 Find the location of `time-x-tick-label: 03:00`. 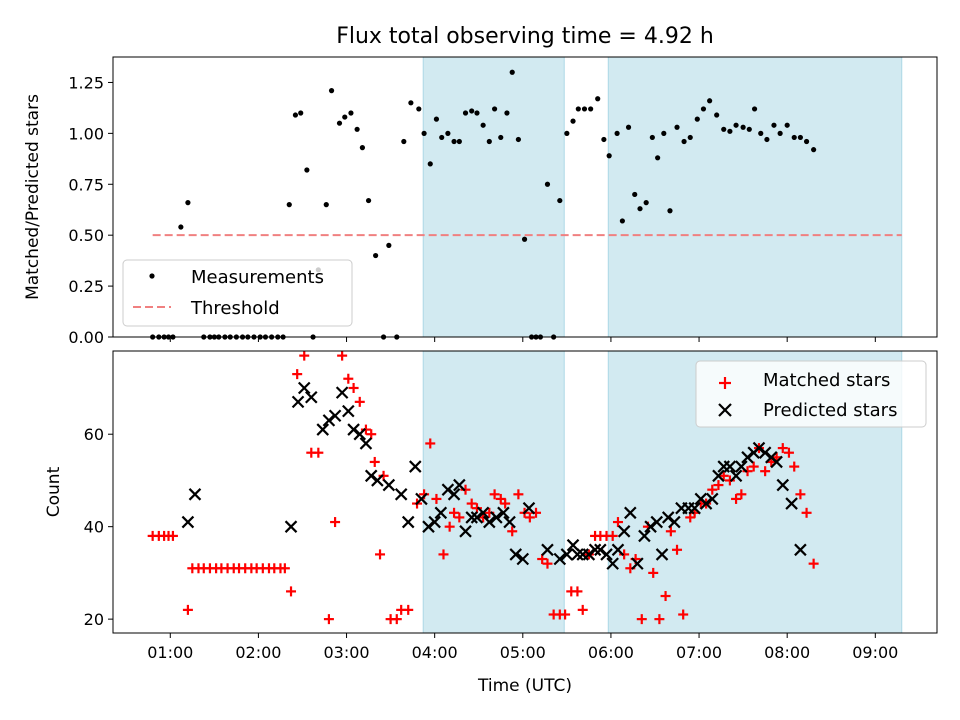

time-x-tick-label: 03:00 is located at coordinates (346, 652).